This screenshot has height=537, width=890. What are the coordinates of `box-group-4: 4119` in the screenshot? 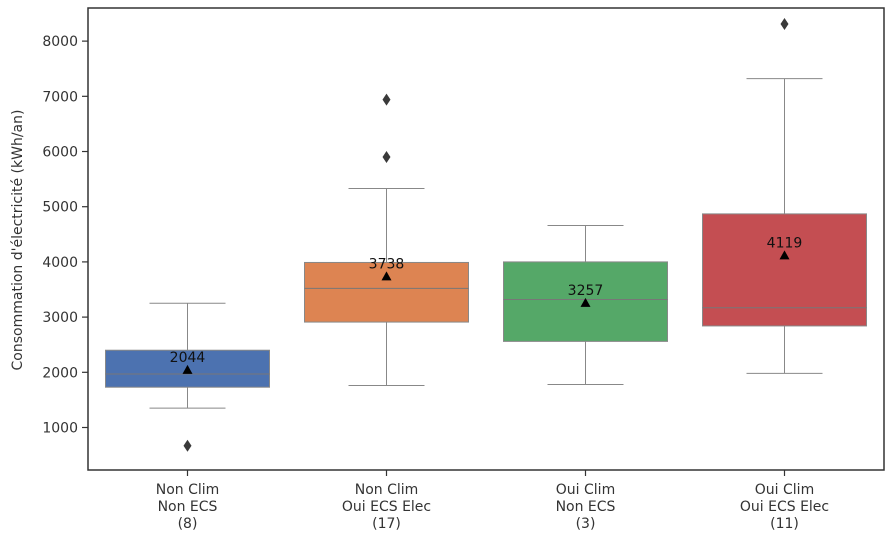 It's located at (784, 196).